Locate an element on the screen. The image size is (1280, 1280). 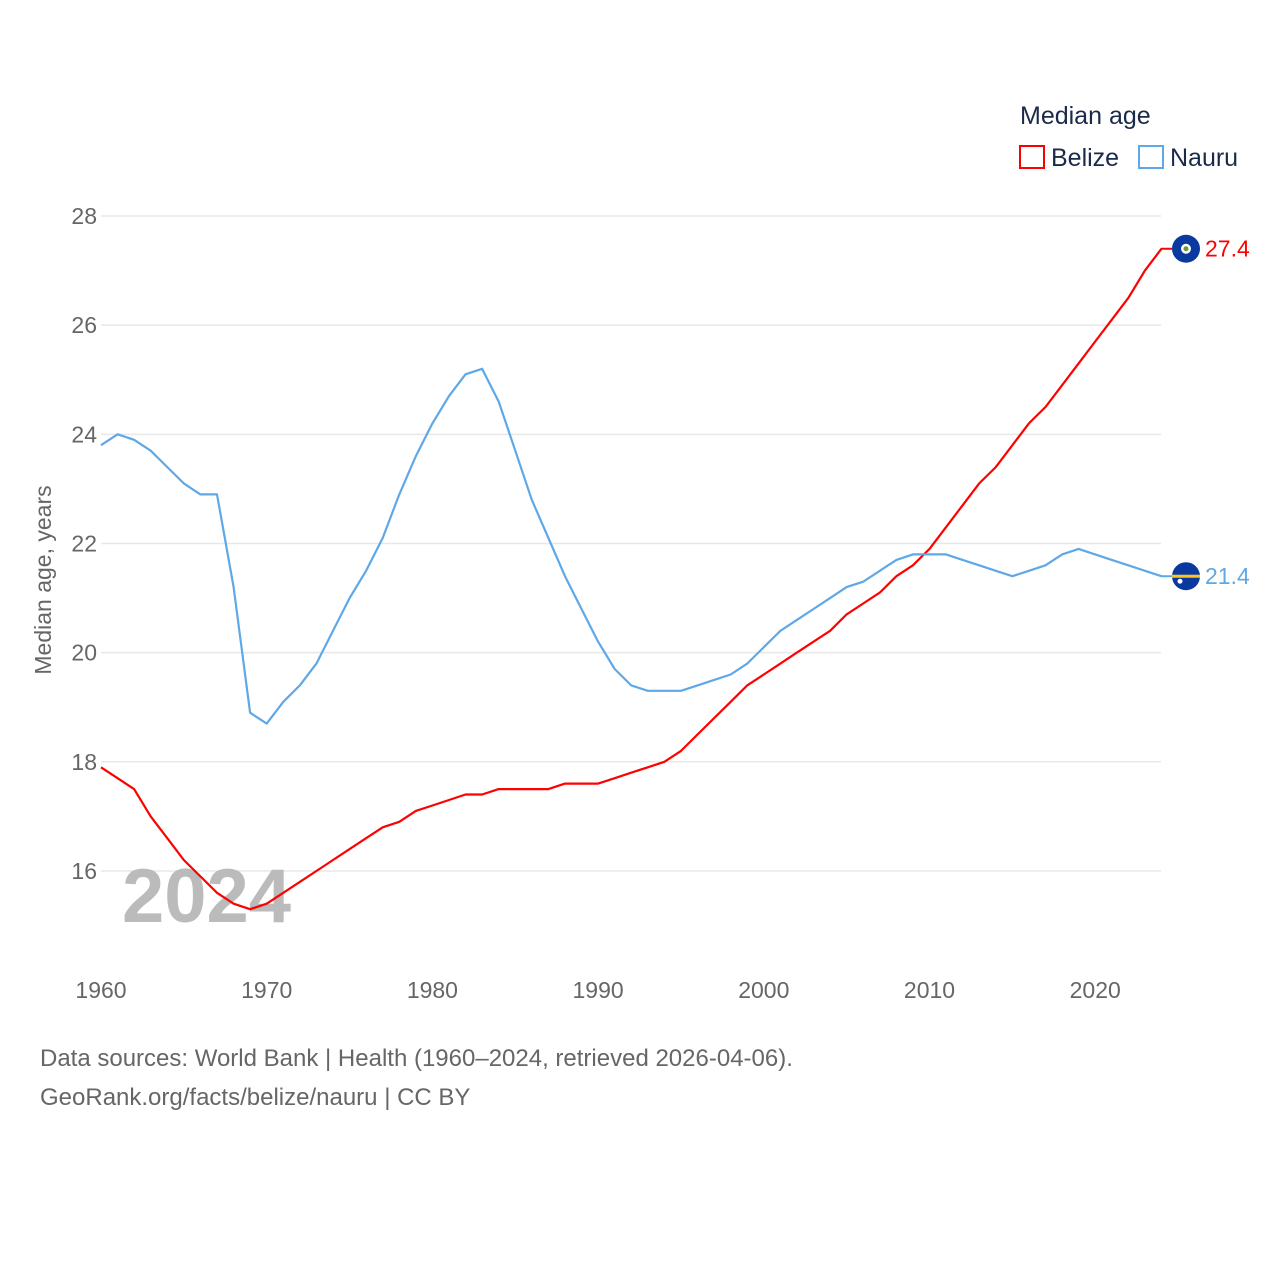
license-link: GeoRank.org/facts/belize/nauru | CC BY is located at coordinates (255, 1097).